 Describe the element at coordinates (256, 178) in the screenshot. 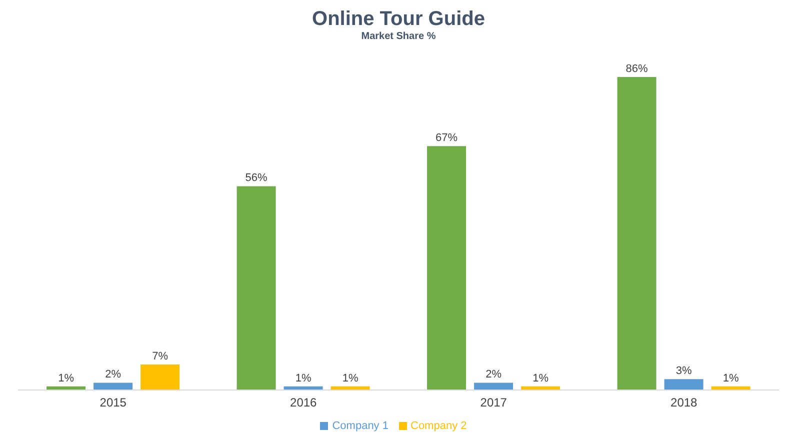

I see `data-label: 56%` at that location.